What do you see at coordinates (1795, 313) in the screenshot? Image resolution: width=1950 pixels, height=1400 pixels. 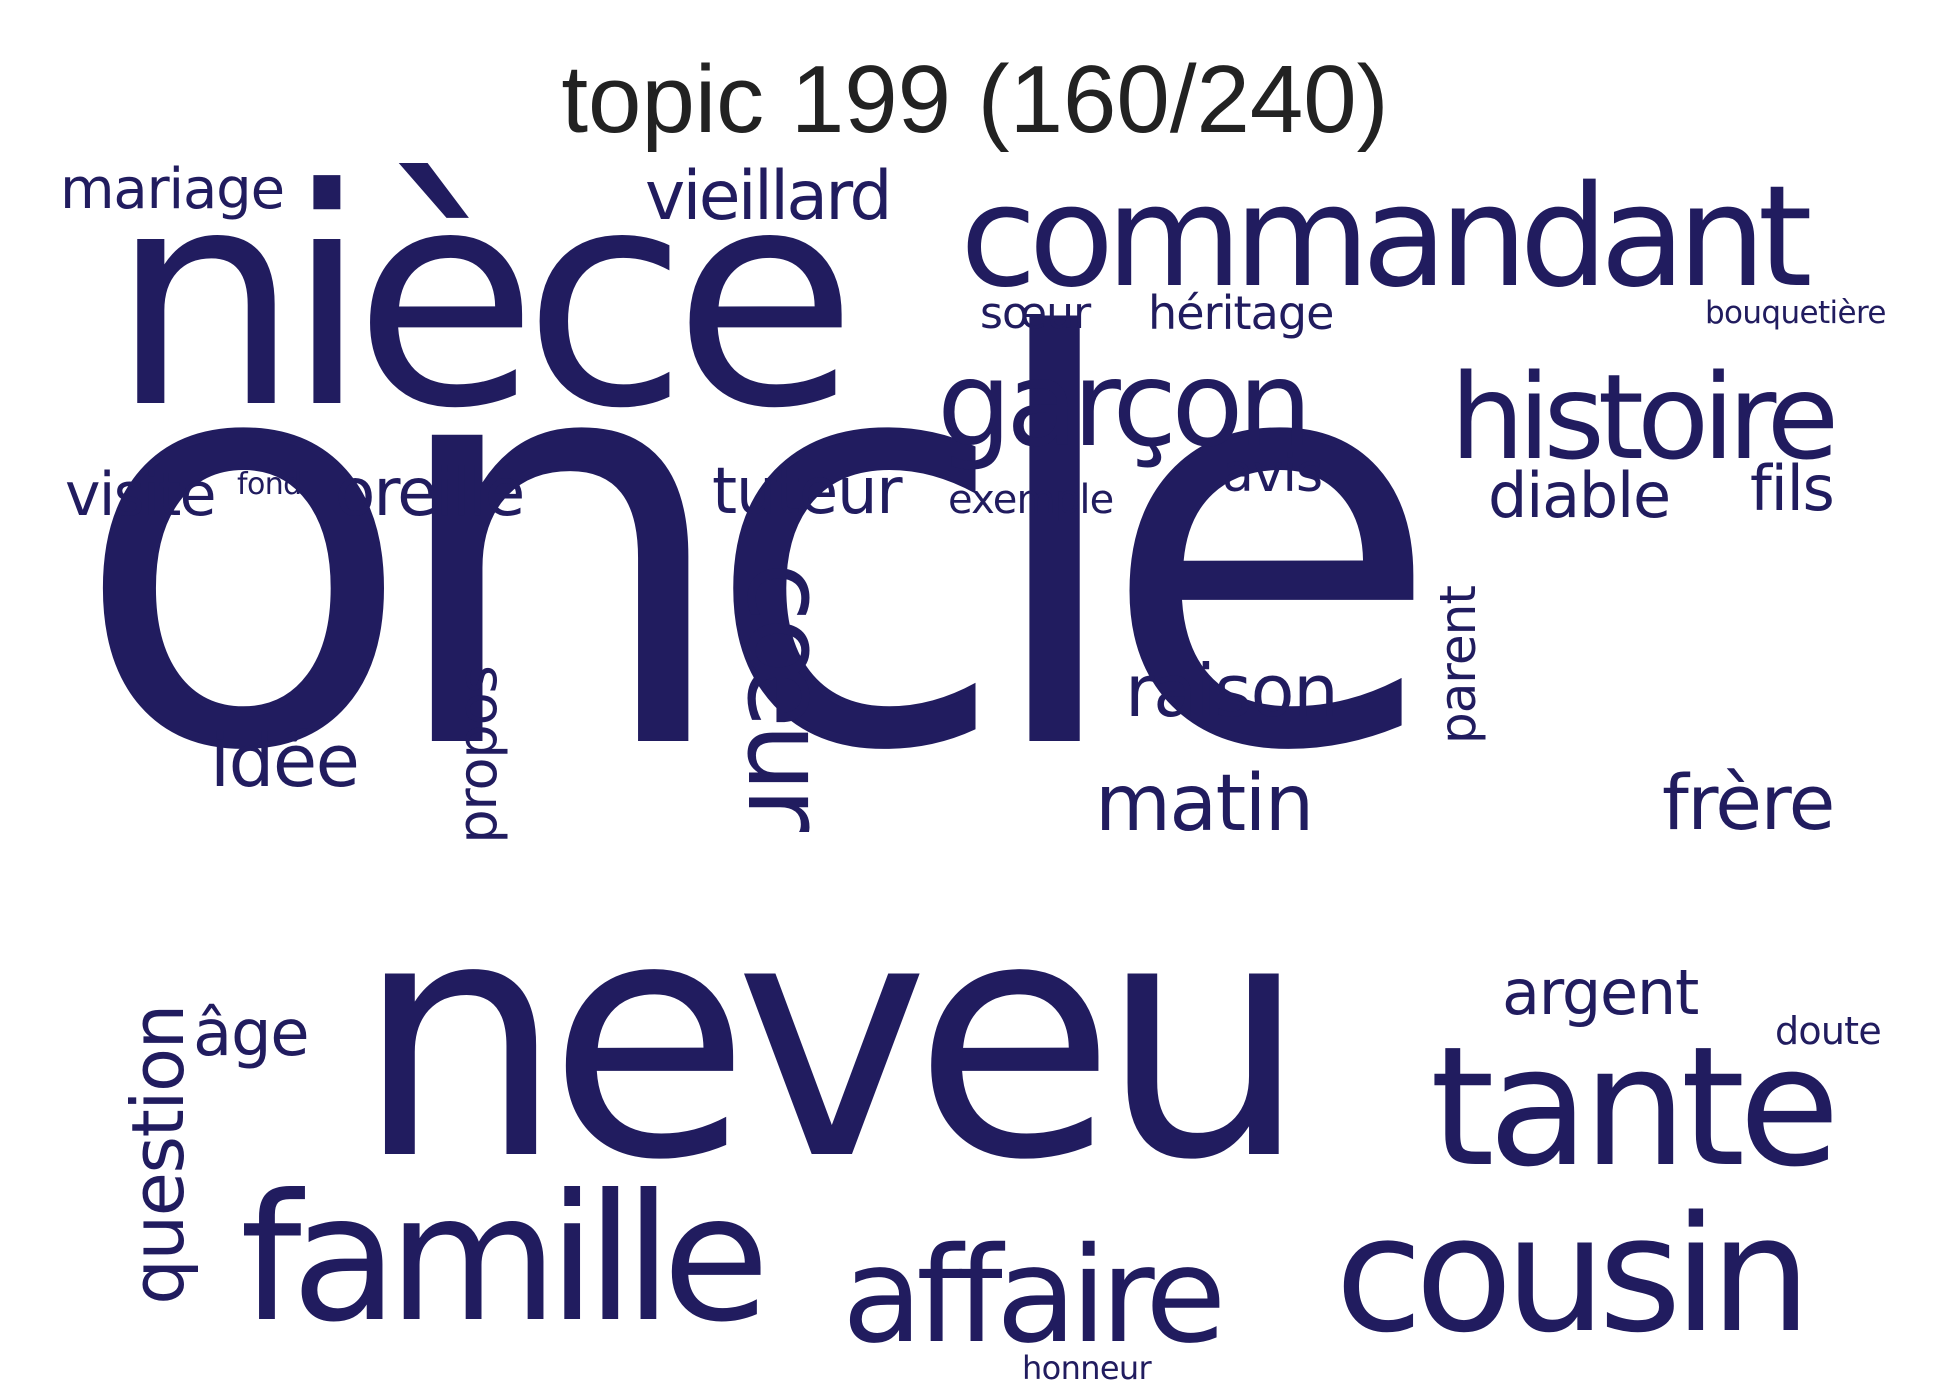 I see `word-bouquetiere: bouquetière` at bounding box center [1795, 313].